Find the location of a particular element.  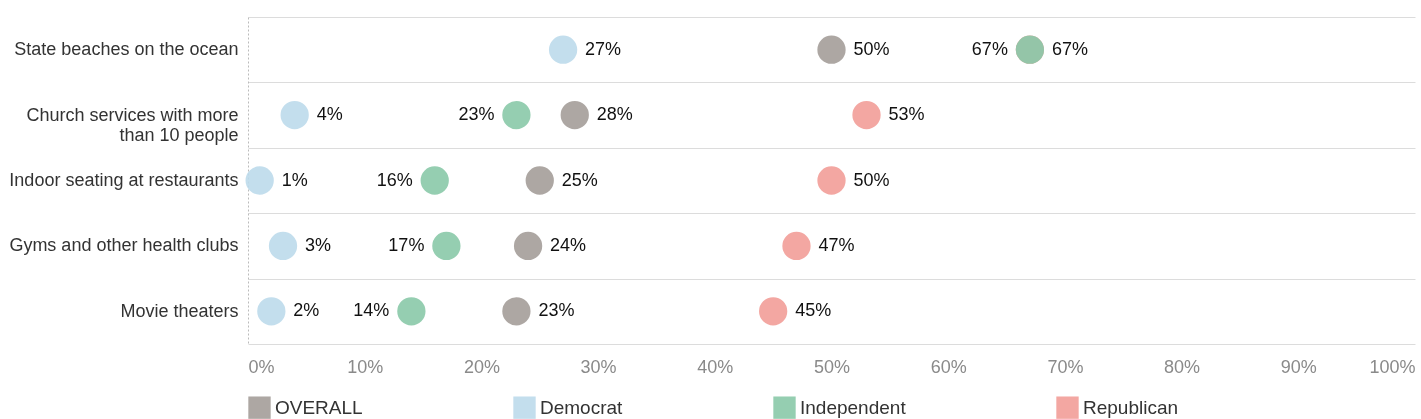

data-label: 14% is located at coordinates (371, 310).